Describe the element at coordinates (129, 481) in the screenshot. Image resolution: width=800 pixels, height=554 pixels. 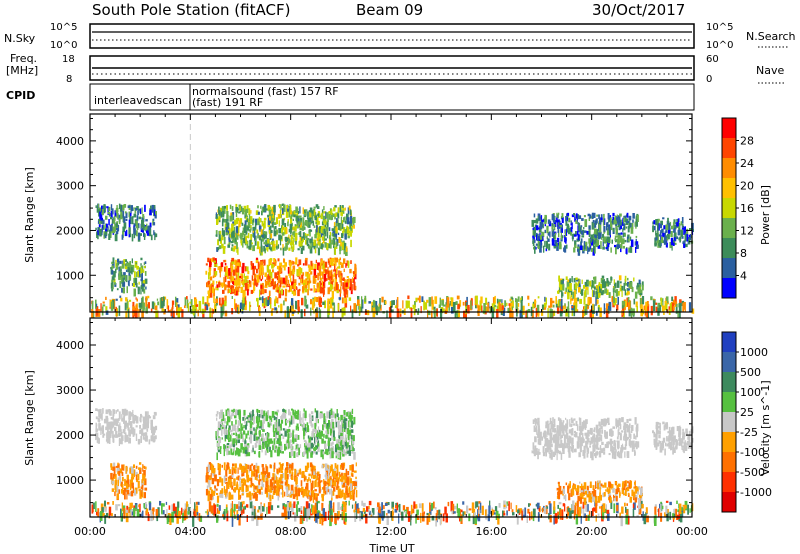
I see `echo-region` at that location.